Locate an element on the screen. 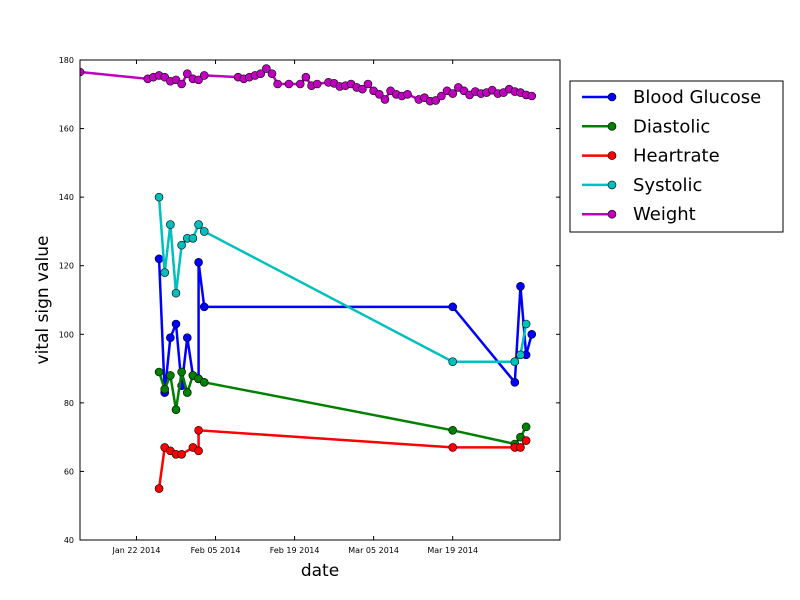 Image resolution: width=800 pixels, height=600 pixels. legend-item: Diastolic is located at coordinates (646, 126).